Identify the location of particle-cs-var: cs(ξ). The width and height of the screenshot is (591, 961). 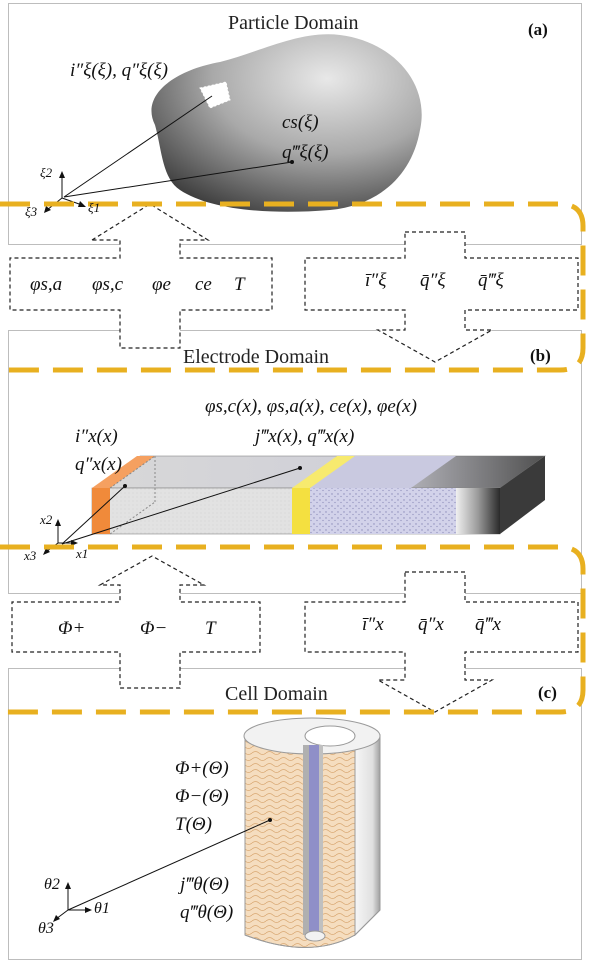
(300, 123).